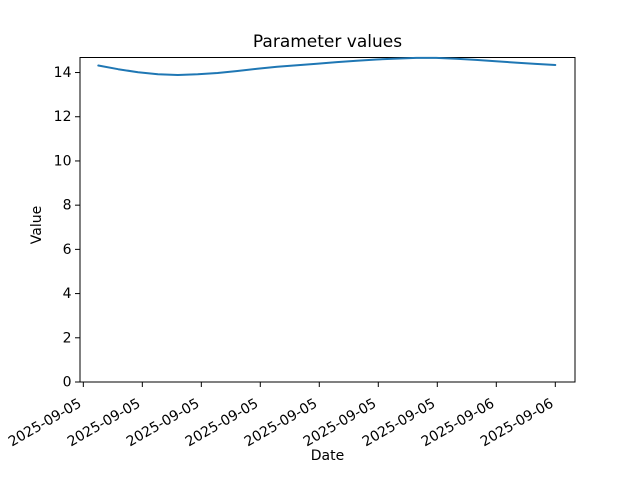 The width and height of the screenshot is (640, 480). I want to click on y-tick-label: 4, so click(67, 294).